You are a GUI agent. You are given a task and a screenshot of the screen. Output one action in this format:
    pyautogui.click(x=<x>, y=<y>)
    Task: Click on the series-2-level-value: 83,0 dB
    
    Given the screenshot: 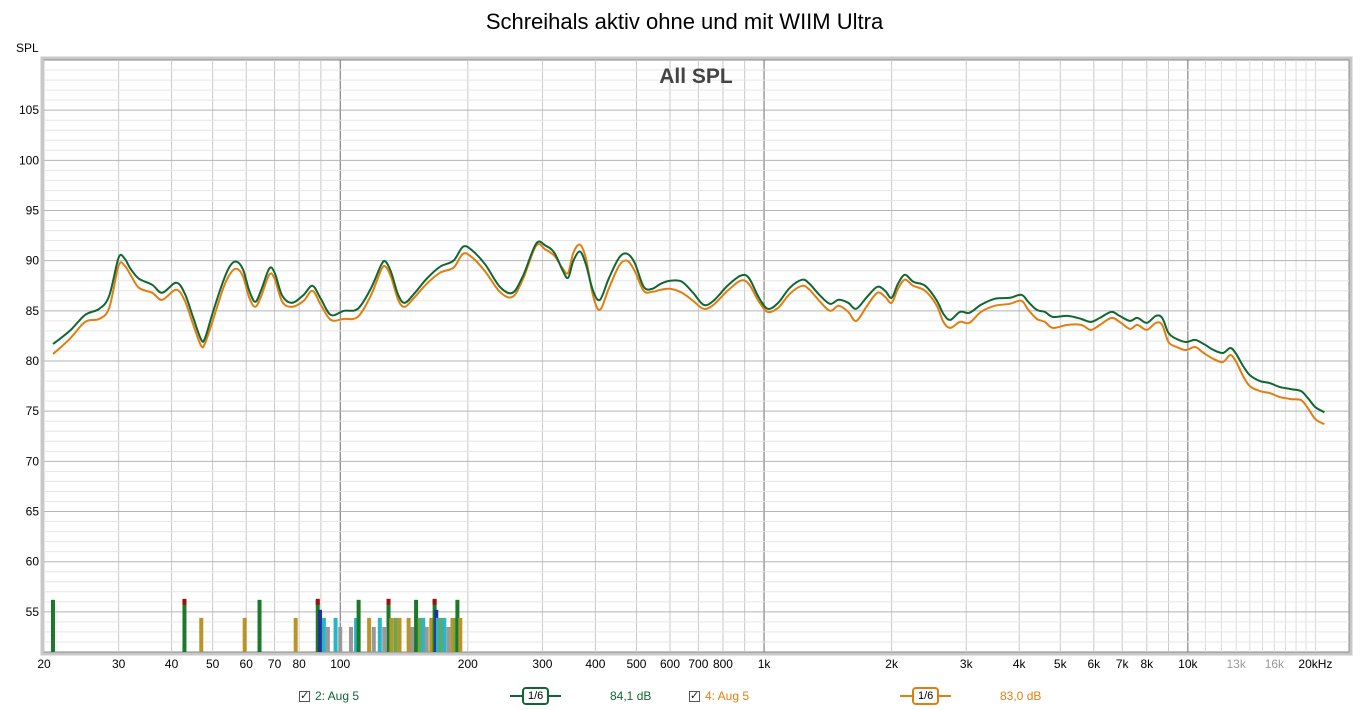 What is the action you would take?
    pyautogui.click(x=1021, y=696)
    